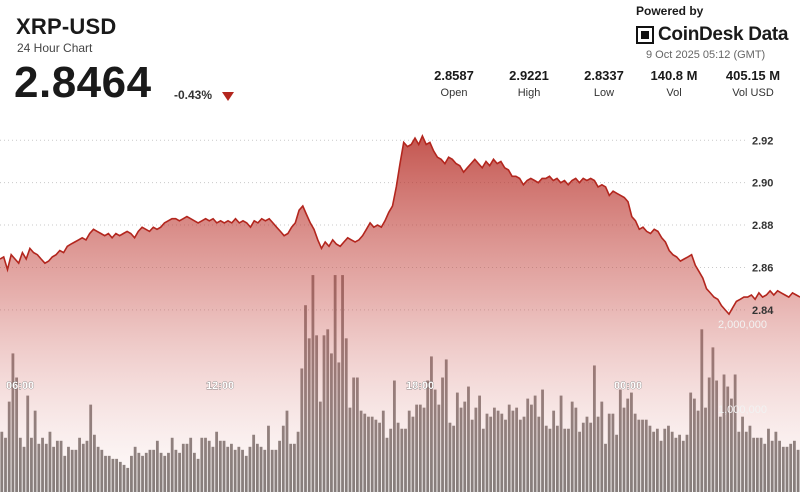  Describe the element at coordinates (529, 83) in the screenshot. I see `stat-high: 2.9221 High` at that location.